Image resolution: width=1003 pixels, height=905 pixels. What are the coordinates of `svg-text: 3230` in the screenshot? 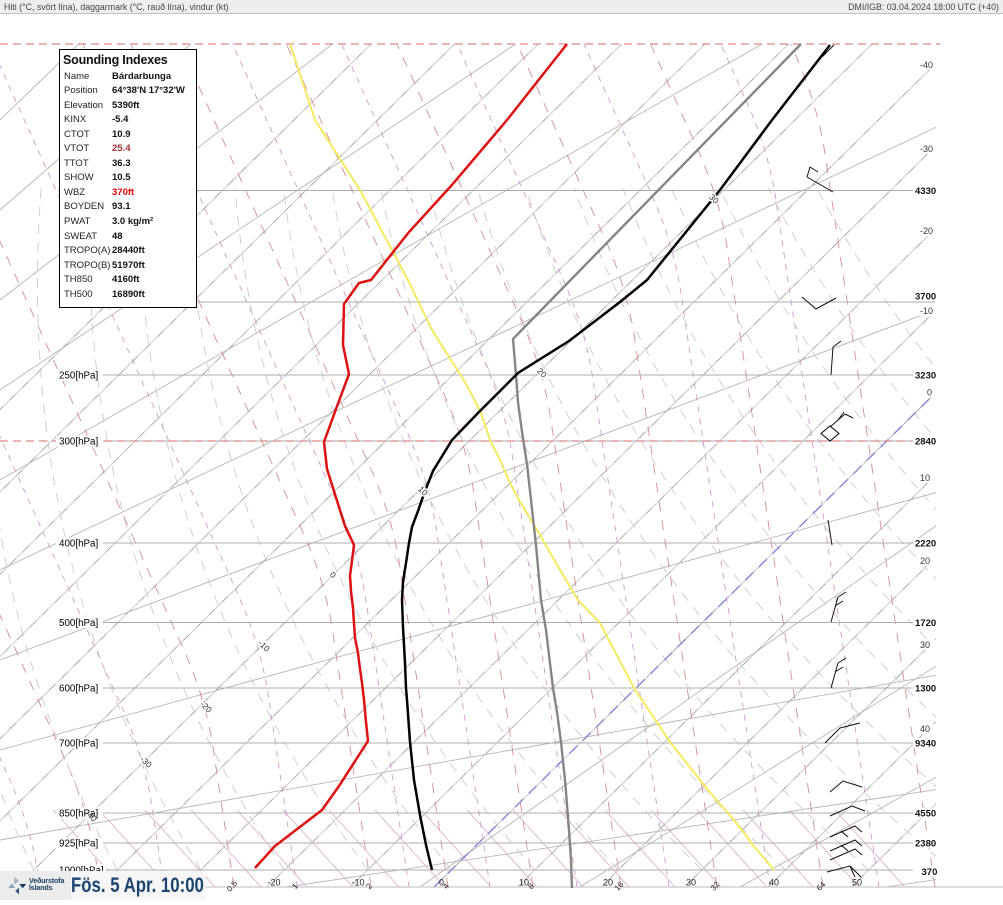 It's located at (925, 376).